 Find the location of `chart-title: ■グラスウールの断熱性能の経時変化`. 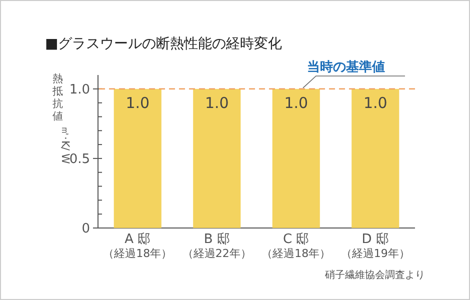

chart-title: ■グラスウールの断熱性能の経時変化 is located at coordinates (163, 44).